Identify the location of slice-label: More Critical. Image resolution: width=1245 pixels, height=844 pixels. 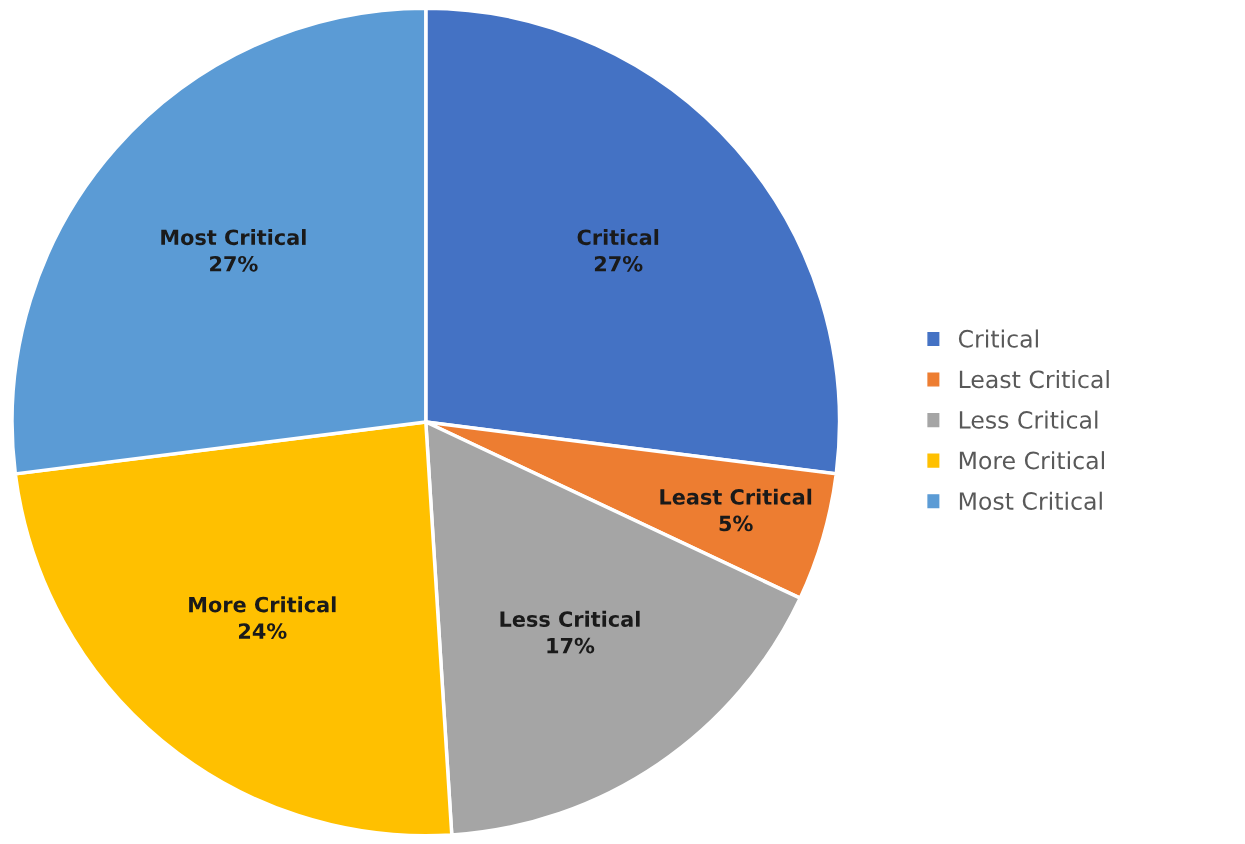
(262, 604).